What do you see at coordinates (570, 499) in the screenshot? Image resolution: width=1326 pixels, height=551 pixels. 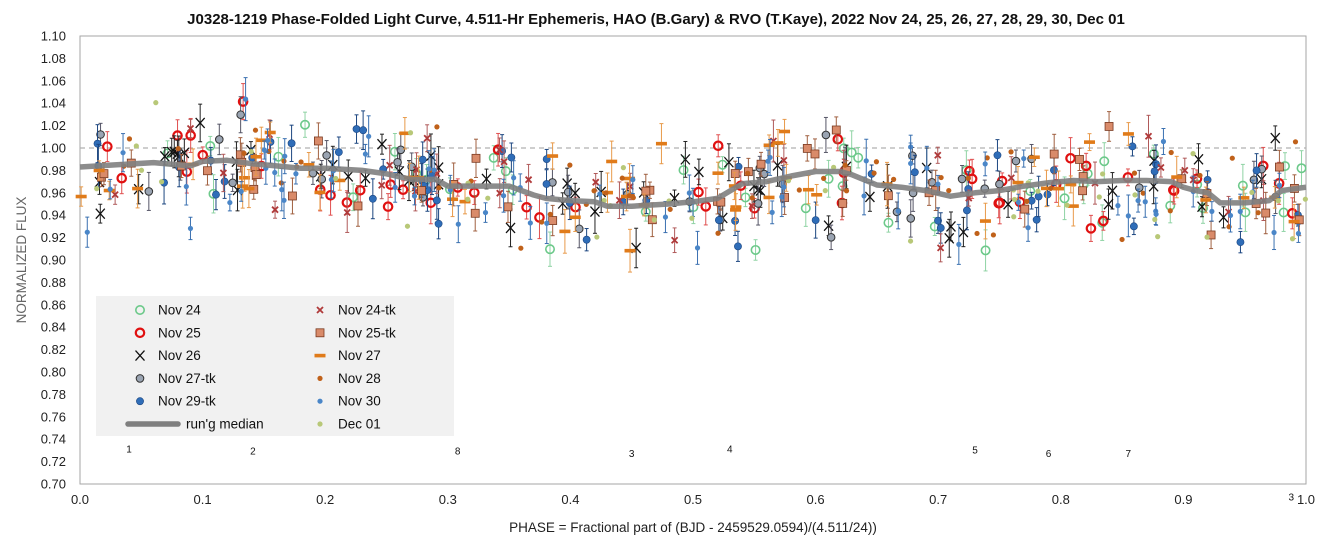 I see `x-tick-label: 0.4` at bounding box center [570, 499].